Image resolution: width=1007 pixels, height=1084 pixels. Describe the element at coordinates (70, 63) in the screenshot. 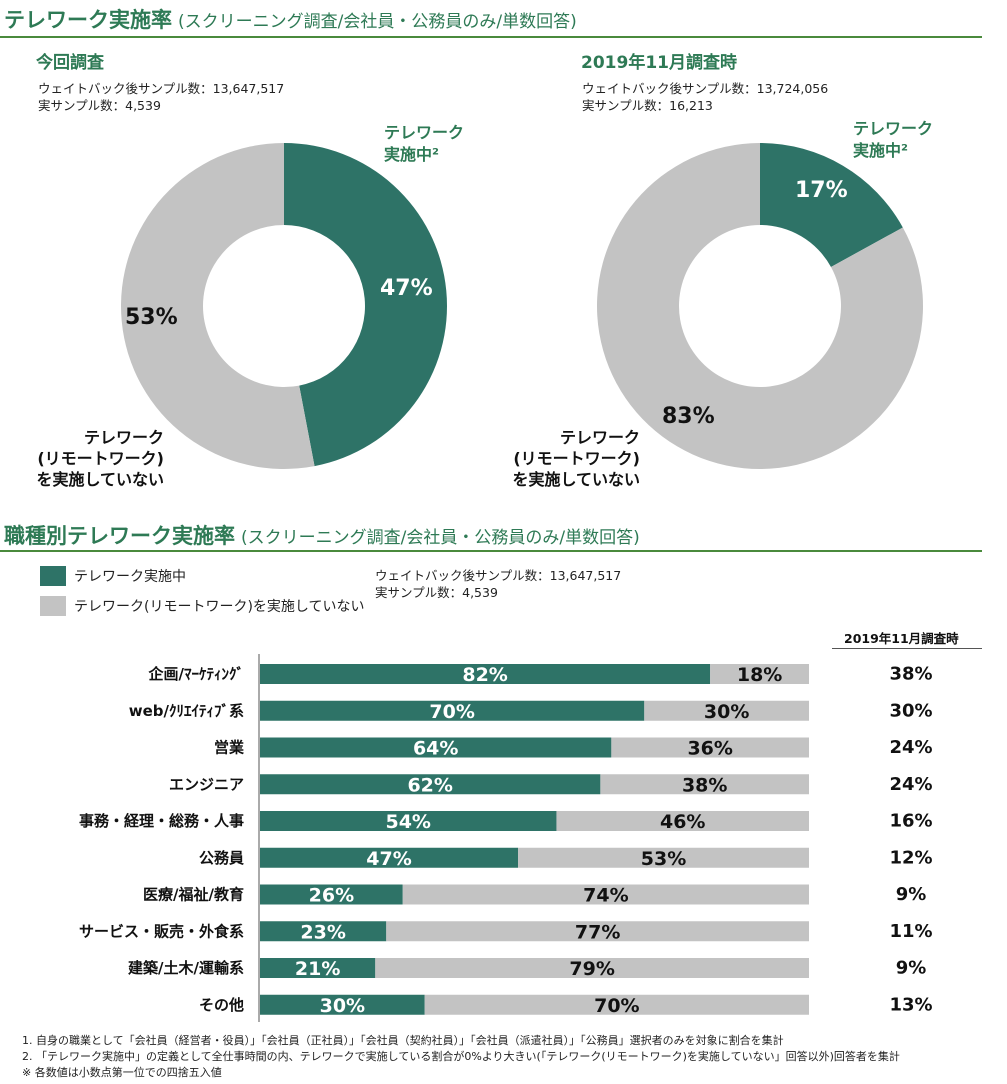

I see `donut-title-current: 今回調査` at that location.